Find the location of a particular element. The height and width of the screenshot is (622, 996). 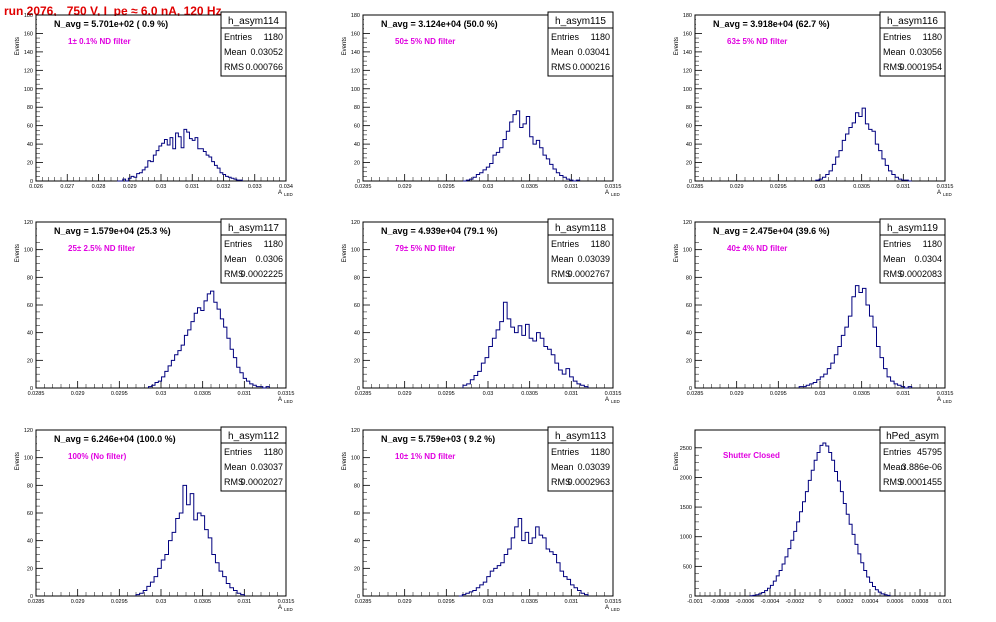

histogram-title: N_avg = 3.124e+04 (50.0 %) is located at coordinates (439, 24).